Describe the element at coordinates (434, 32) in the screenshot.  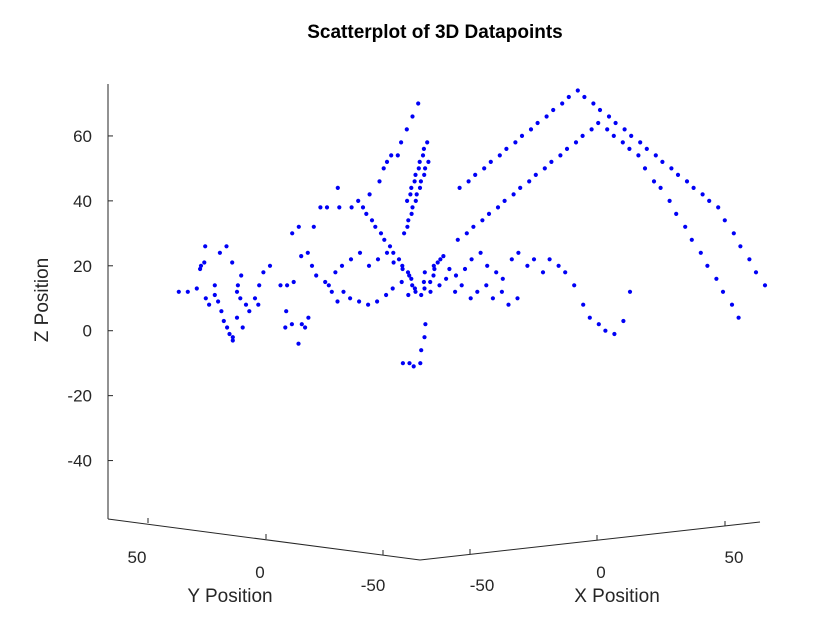
I see `chart-title: Scatterplot of 3D Datapoints` at that location.